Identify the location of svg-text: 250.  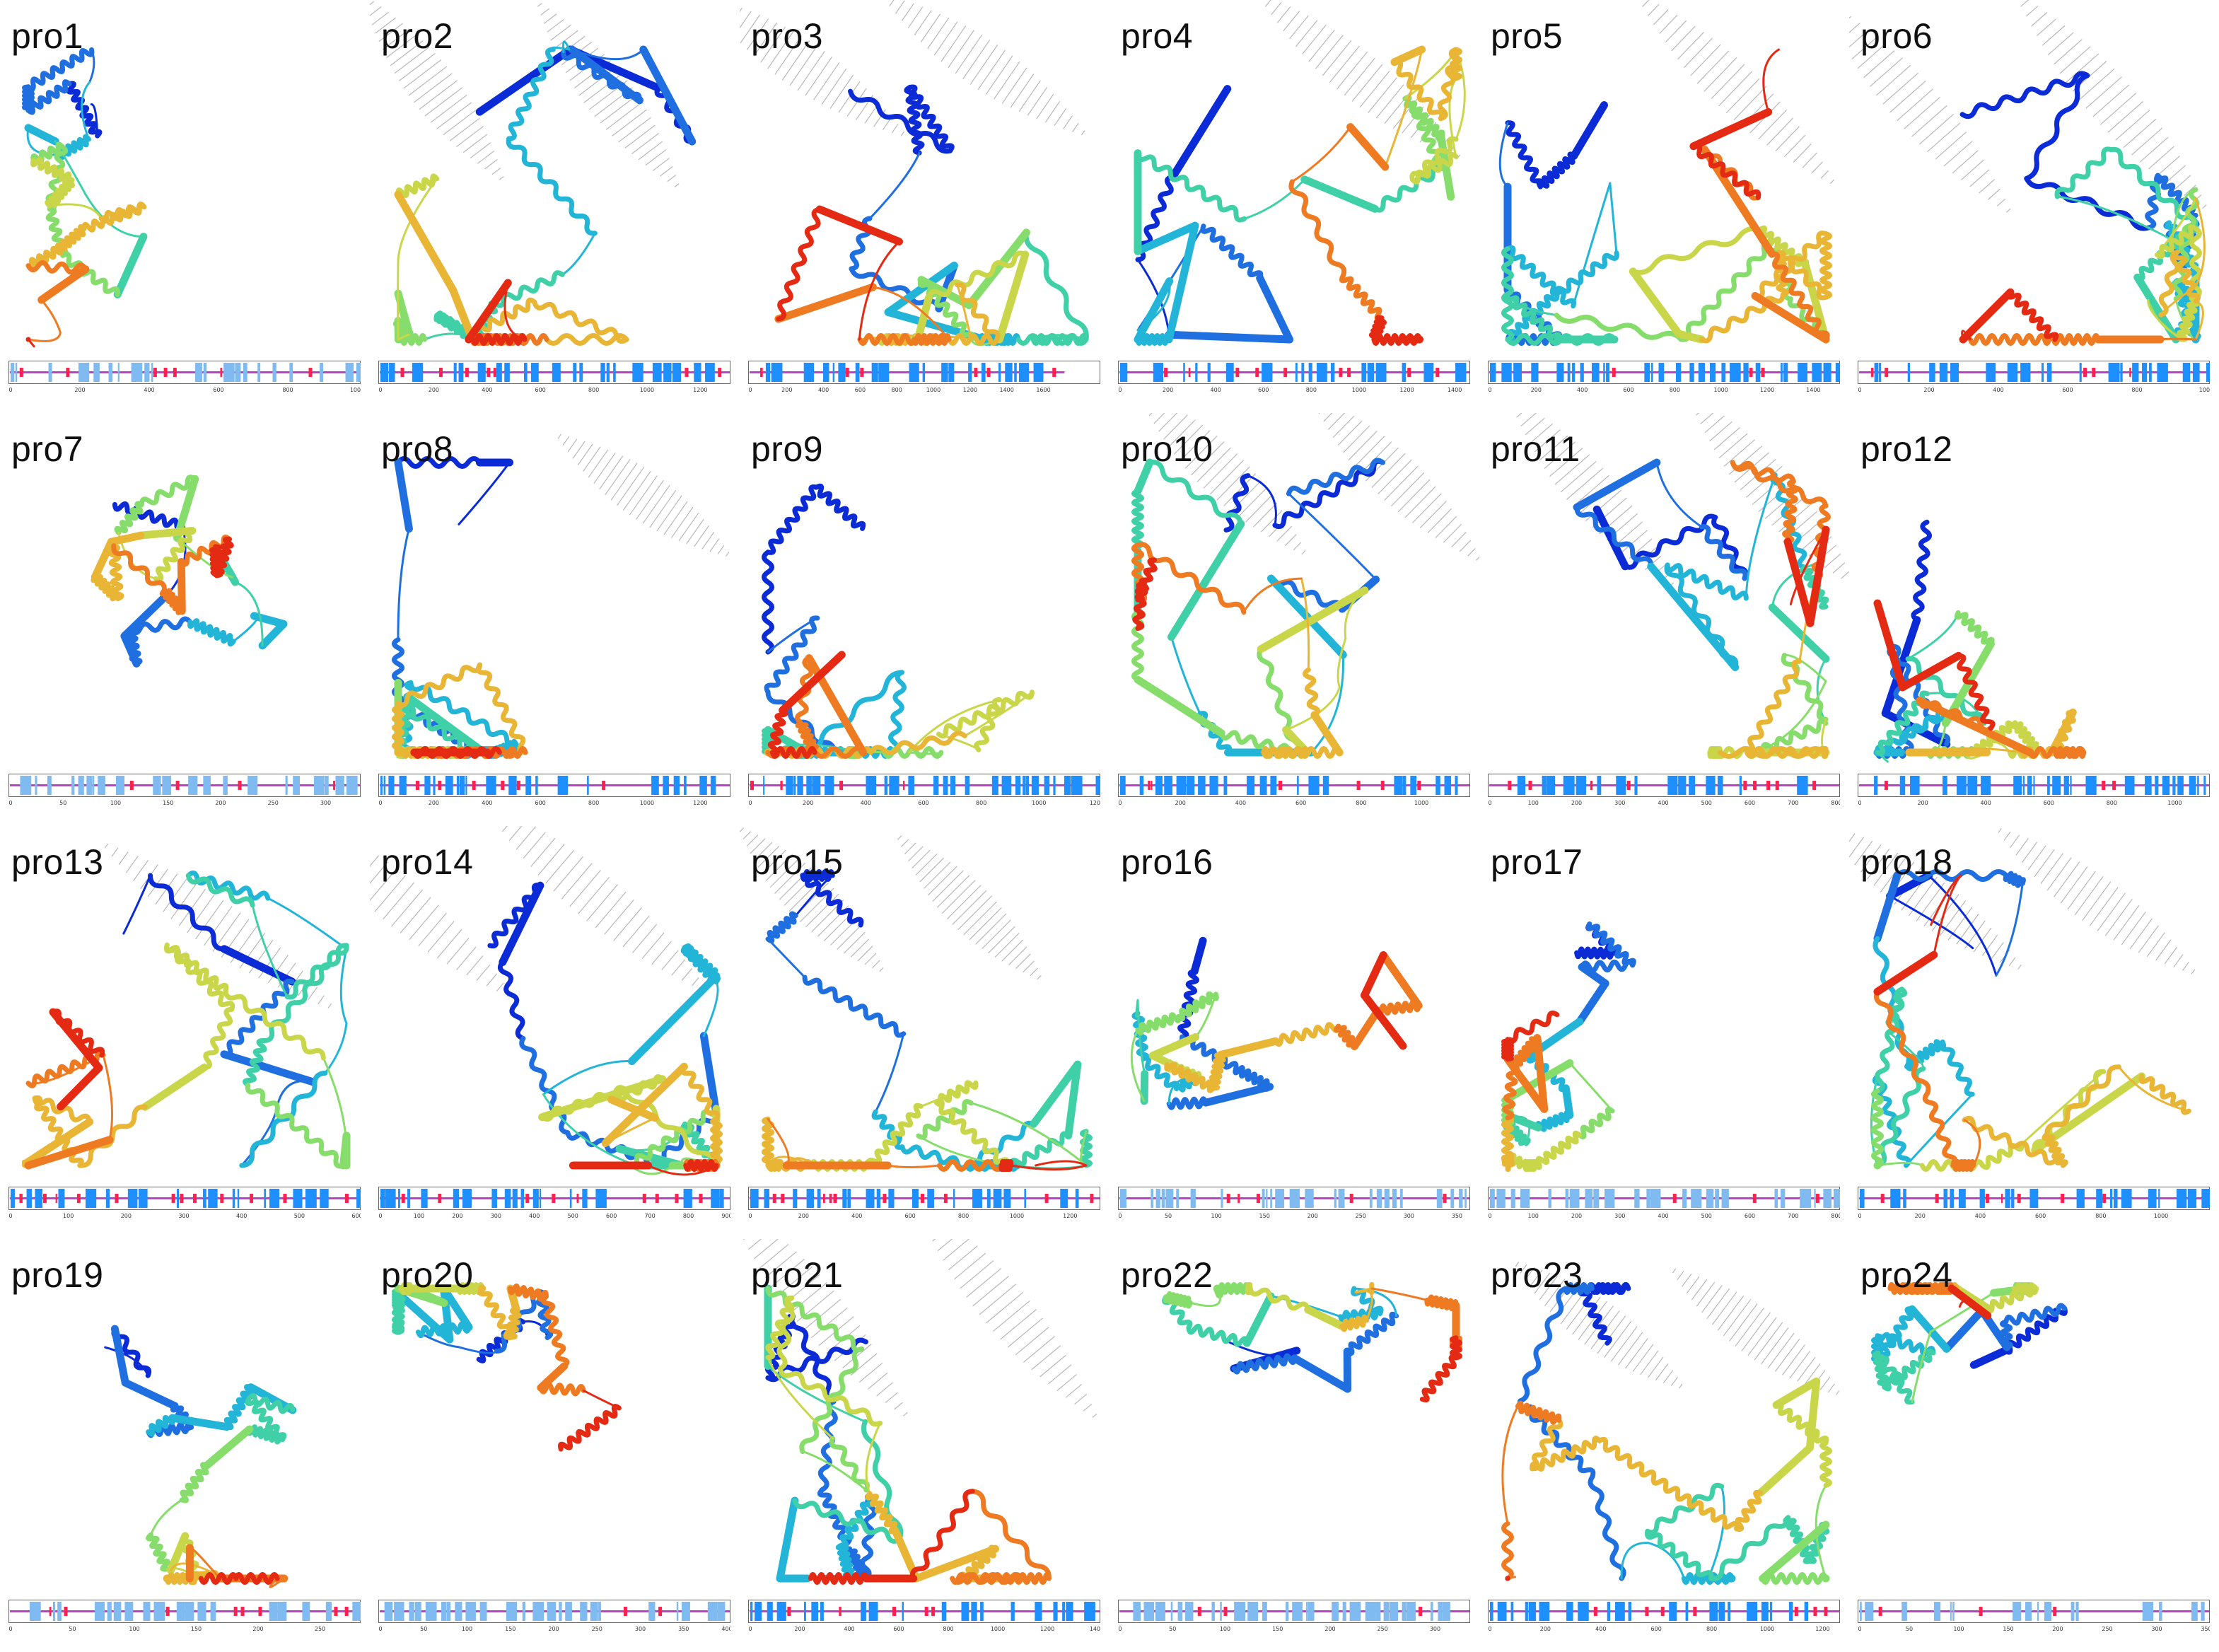
(597, 1629).